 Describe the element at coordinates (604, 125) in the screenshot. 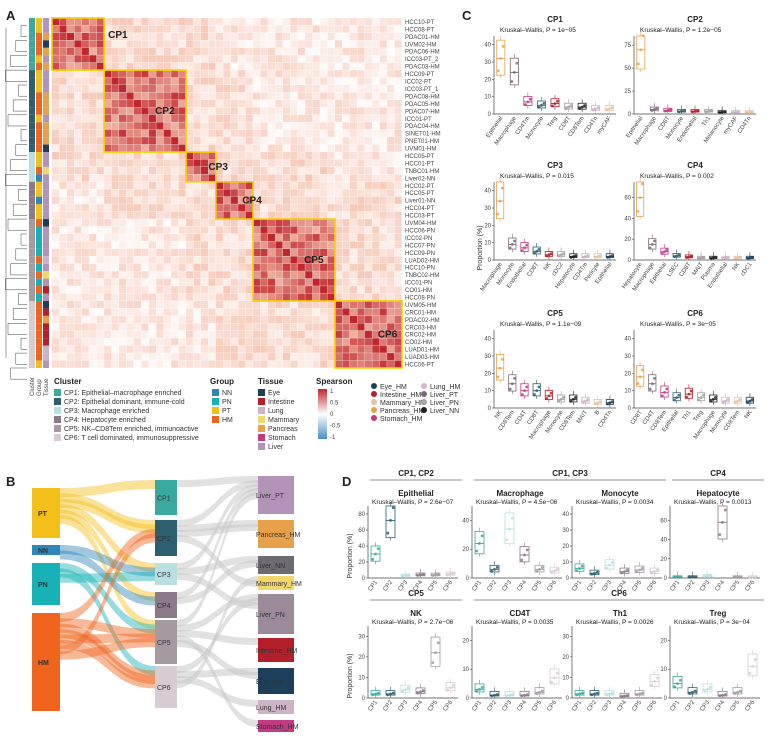

I see `x-tick-label: myCAF` at that location.